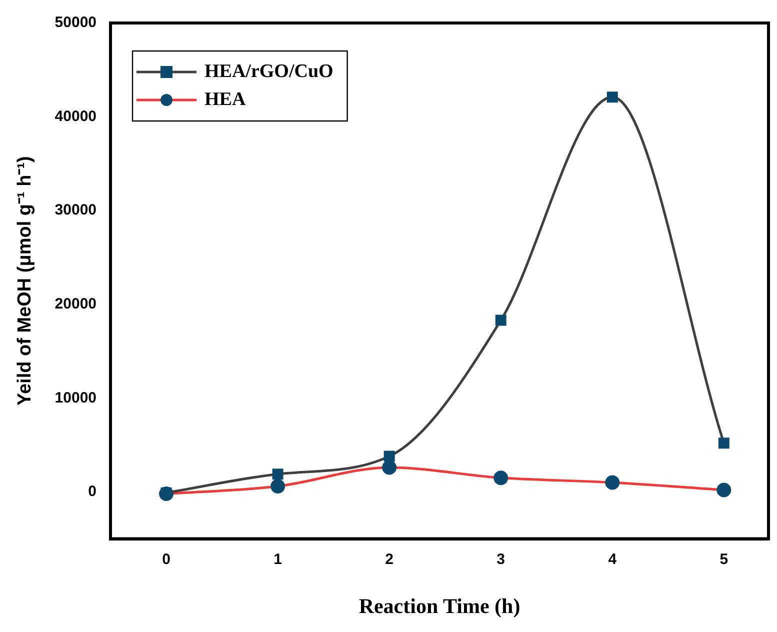  What do you see at coordinates (613, 559) in the screenshot?
I see `x-tick-label: 4` at bounding box center [613, 559].